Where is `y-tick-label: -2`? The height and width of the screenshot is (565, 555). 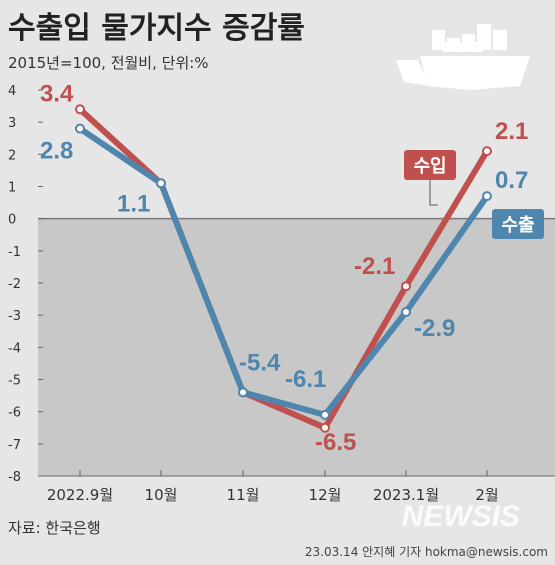 y-tick-label: -2 is located at coordinates (14, 284).